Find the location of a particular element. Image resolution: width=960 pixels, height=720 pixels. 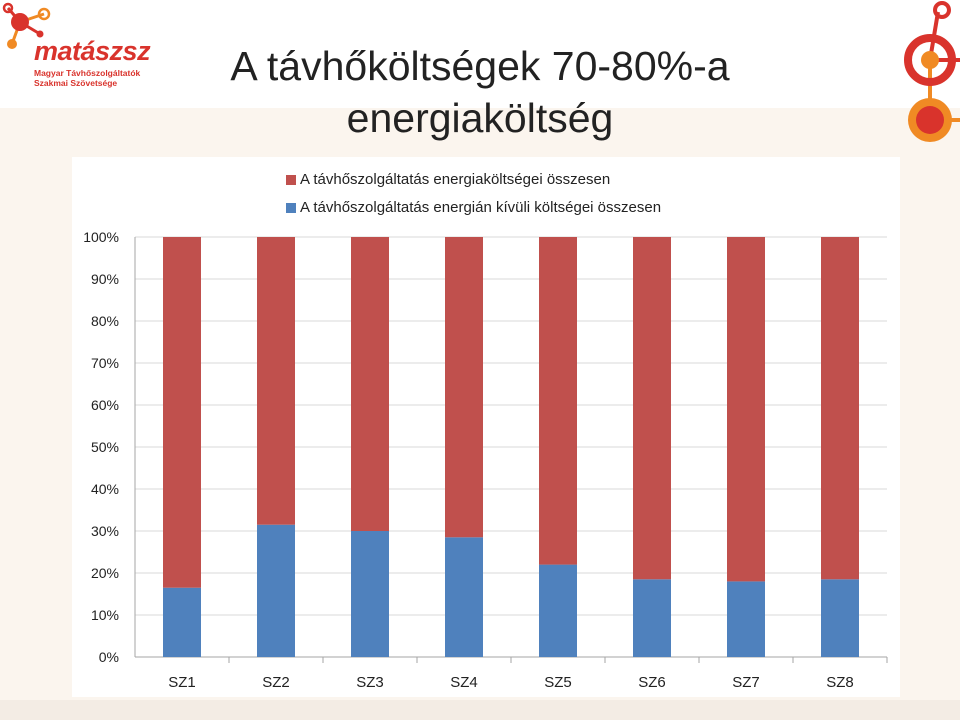

y-tick-label: 50% is located at coordinates (105, 447).